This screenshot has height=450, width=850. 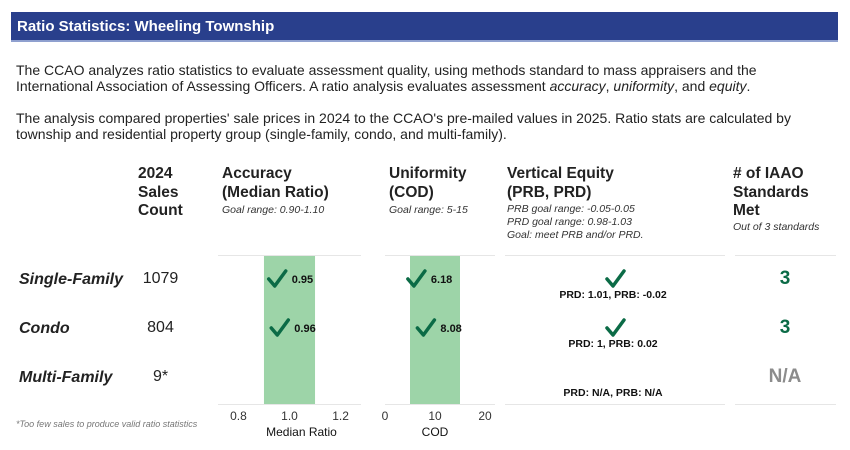 What do you see at coordinates (485, 416) in the screenshot?
I see `uniformity-tick-2: 20` at bounding box center [485, 416].